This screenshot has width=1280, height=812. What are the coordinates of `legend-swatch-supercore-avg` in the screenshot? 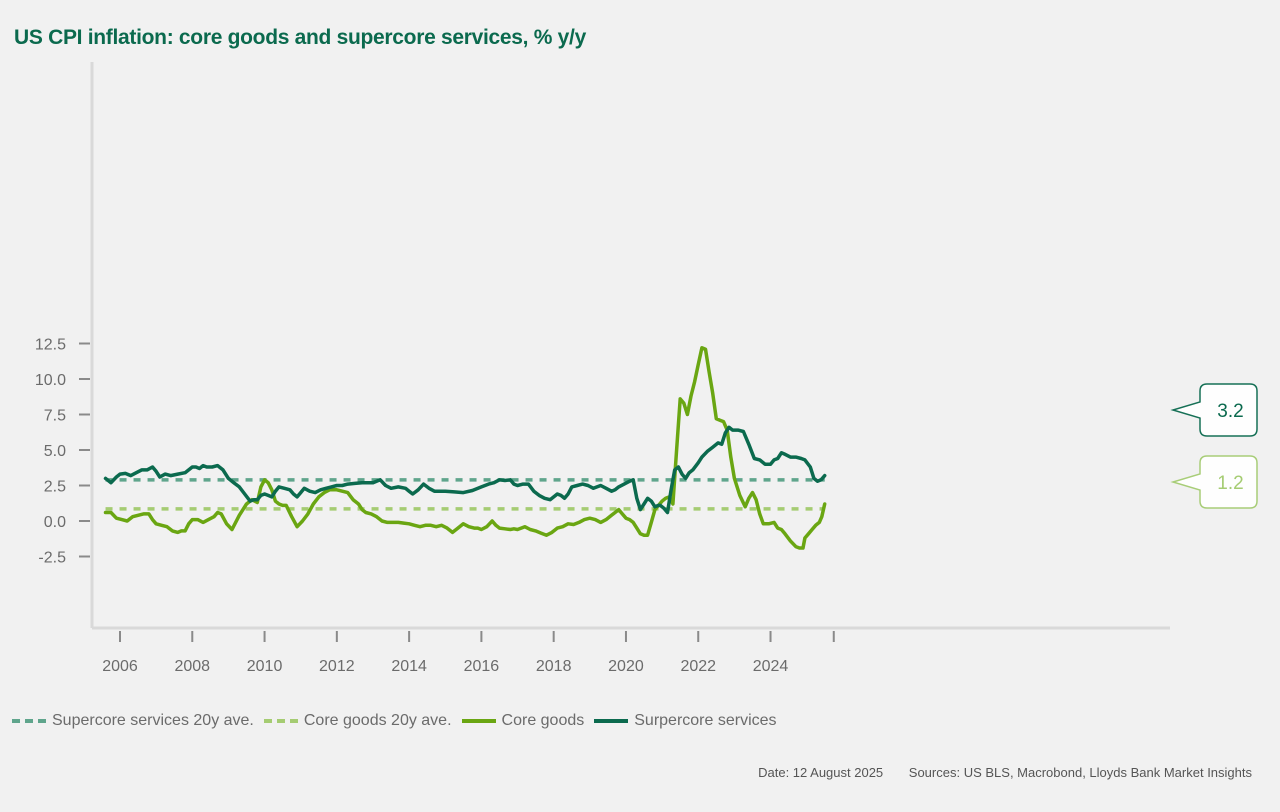 It's located at (29, 721).